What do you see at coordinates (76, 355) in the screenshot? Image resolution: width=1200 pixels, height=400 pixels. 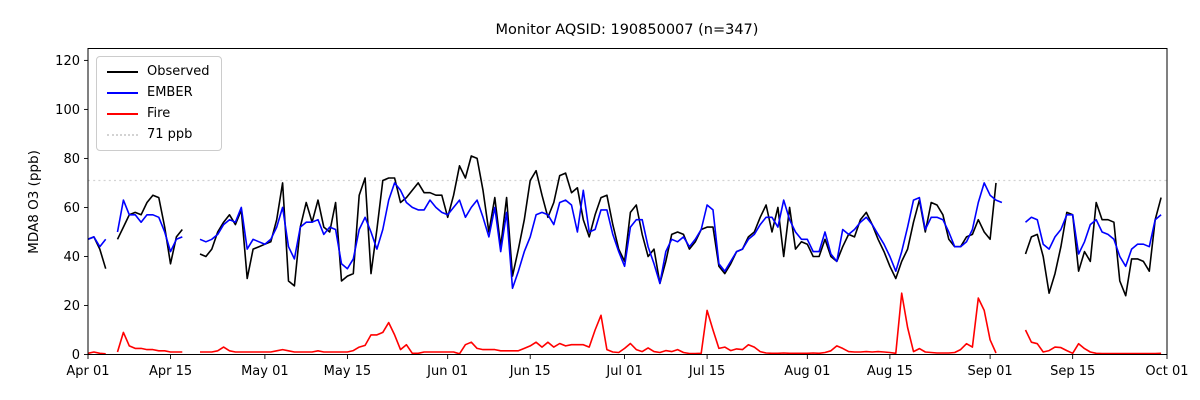 I see `y-tick-label: 0` at bounding box center [76, 355].